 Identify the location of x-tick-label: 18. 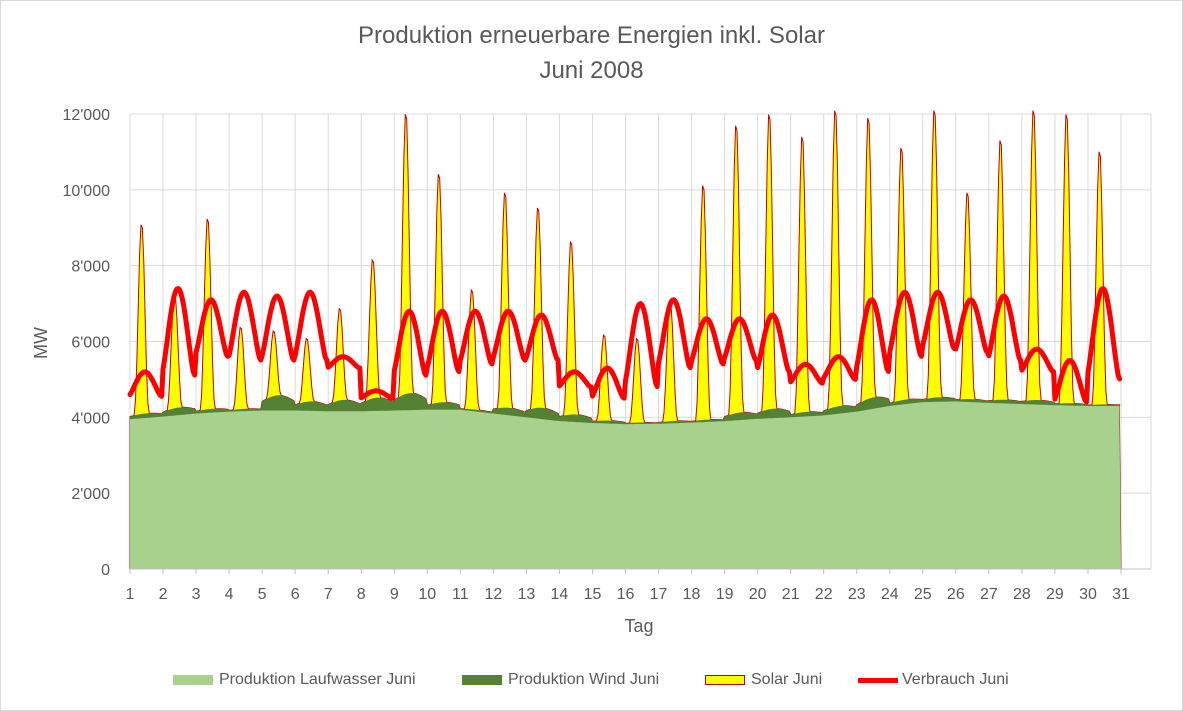
(692, 594).